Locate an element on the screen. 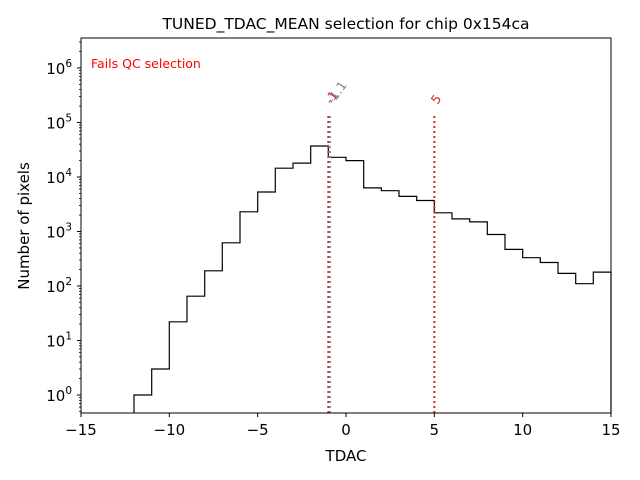 This screenshot has height=480, width=640. y-tick-label: 10⁰ is located at coordinates (59, 395).